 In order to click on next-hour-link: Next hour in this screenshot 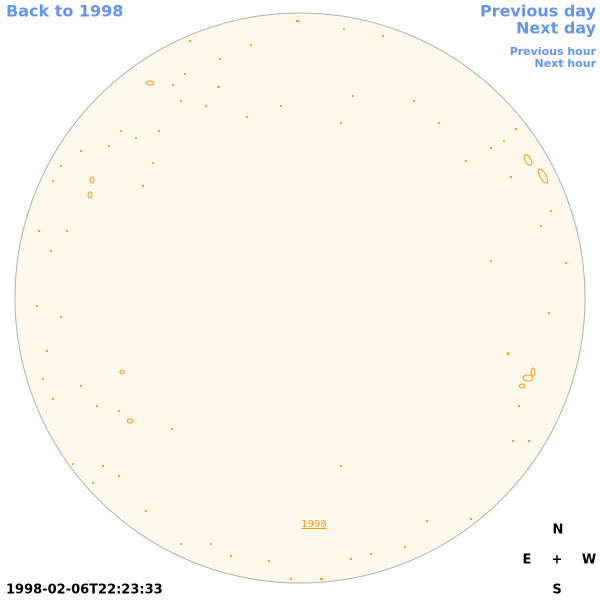, I will do `click(566, 63)`.